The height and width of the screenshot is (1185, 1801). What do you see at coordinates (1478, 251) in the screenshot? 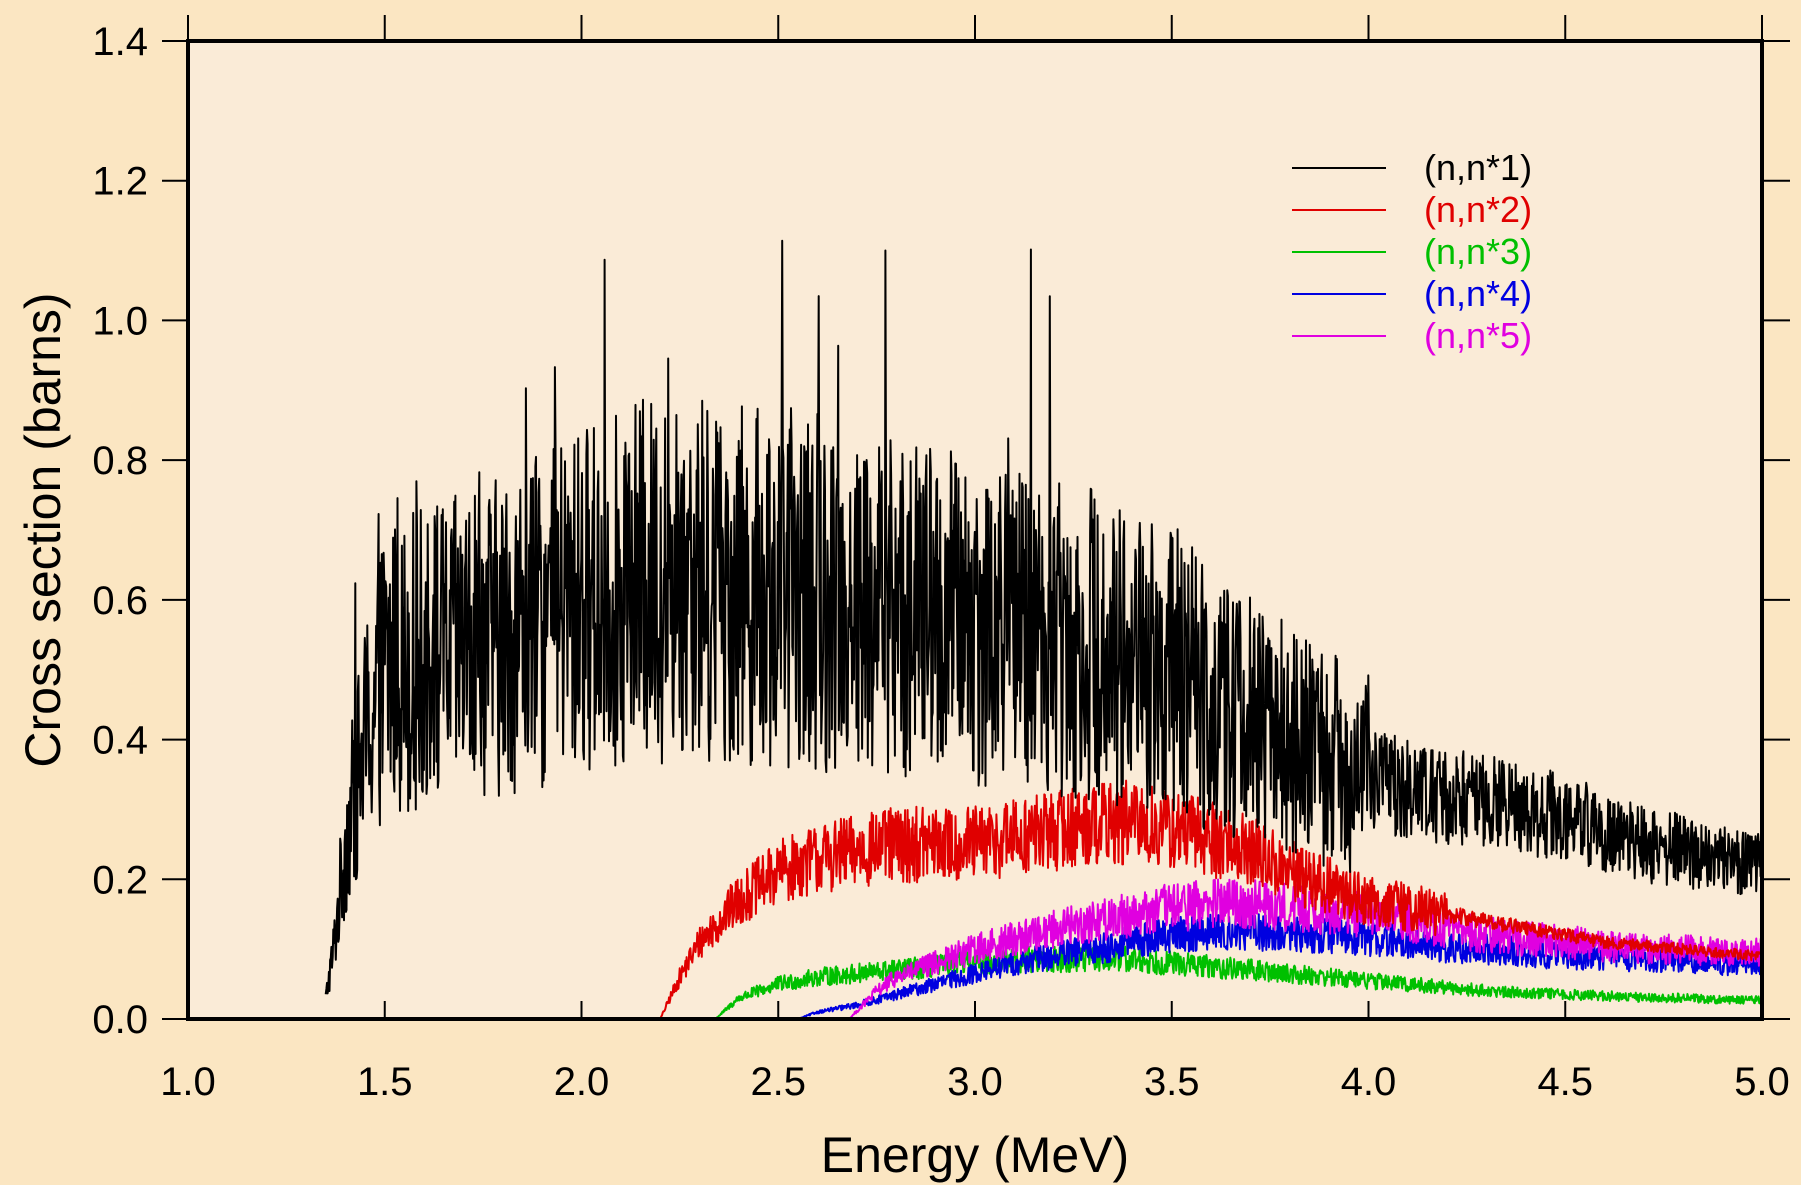
I see `legend-label: (n,n*3)` at bounding box center [1478, 251].